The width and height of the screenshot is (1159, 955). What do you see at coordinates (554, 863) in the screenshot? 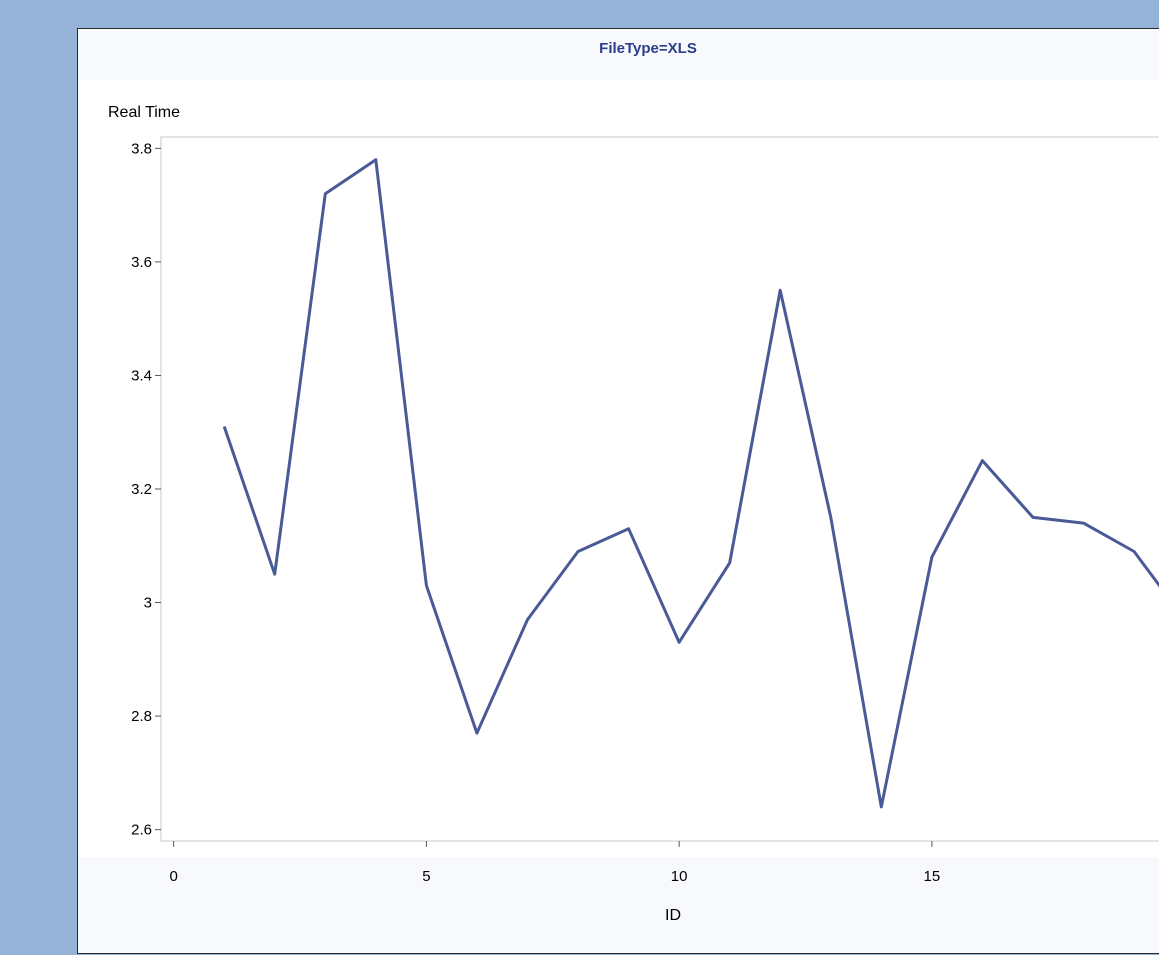
I see `x-axis: 0 5 10 15` at bounding box center [554, 863].